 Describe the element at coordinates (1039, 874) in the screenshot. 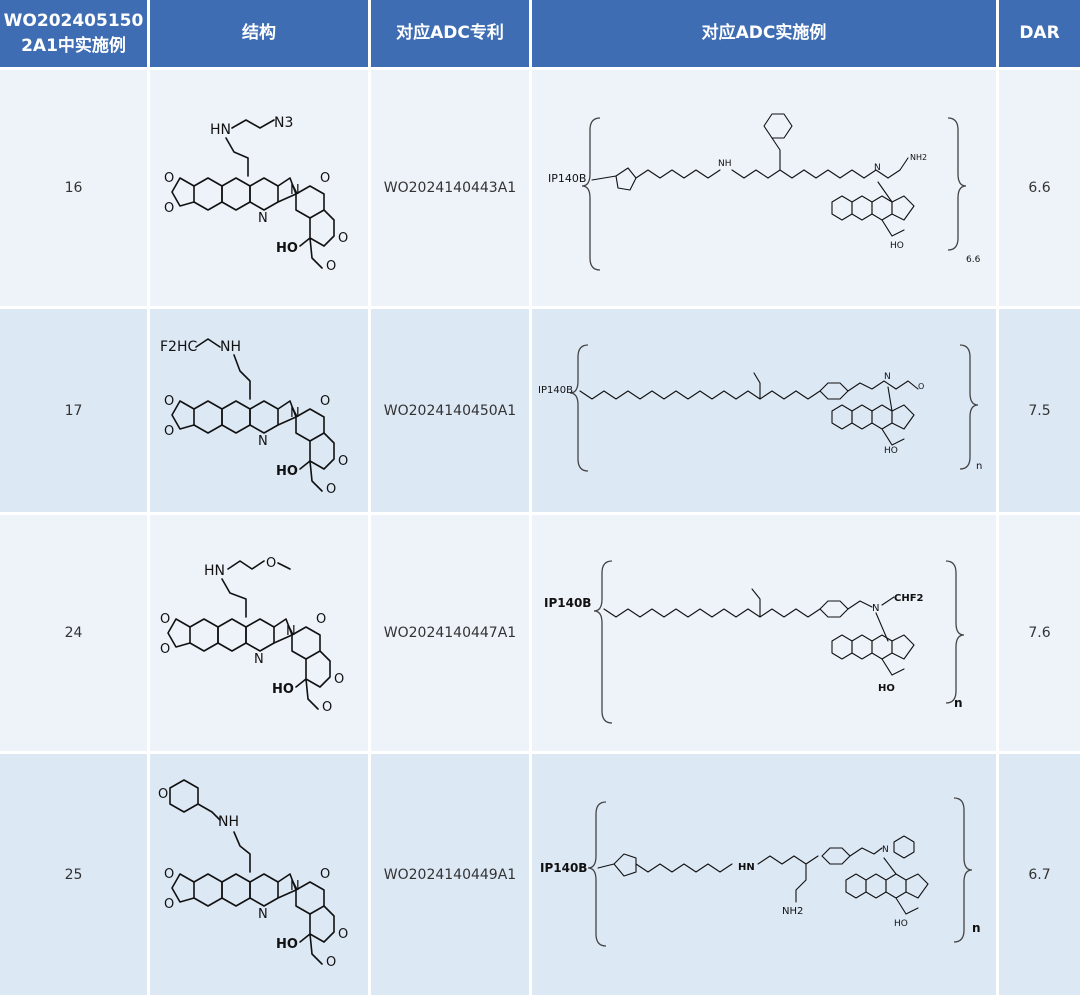

I see `row-4-dar: 6.7` at that location.